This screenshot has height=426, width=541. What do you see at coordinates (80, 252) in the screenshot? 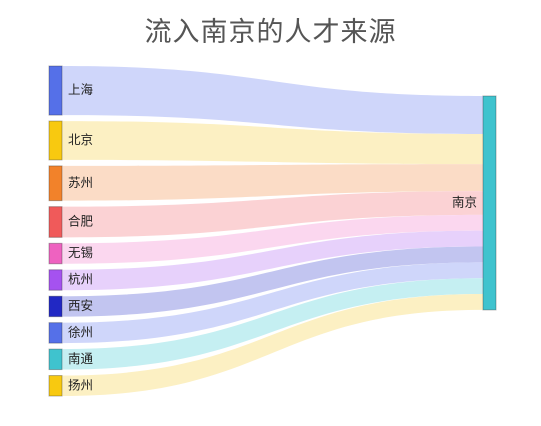
I see `source-label-5: 无锡` at bounding box center [80, 252].